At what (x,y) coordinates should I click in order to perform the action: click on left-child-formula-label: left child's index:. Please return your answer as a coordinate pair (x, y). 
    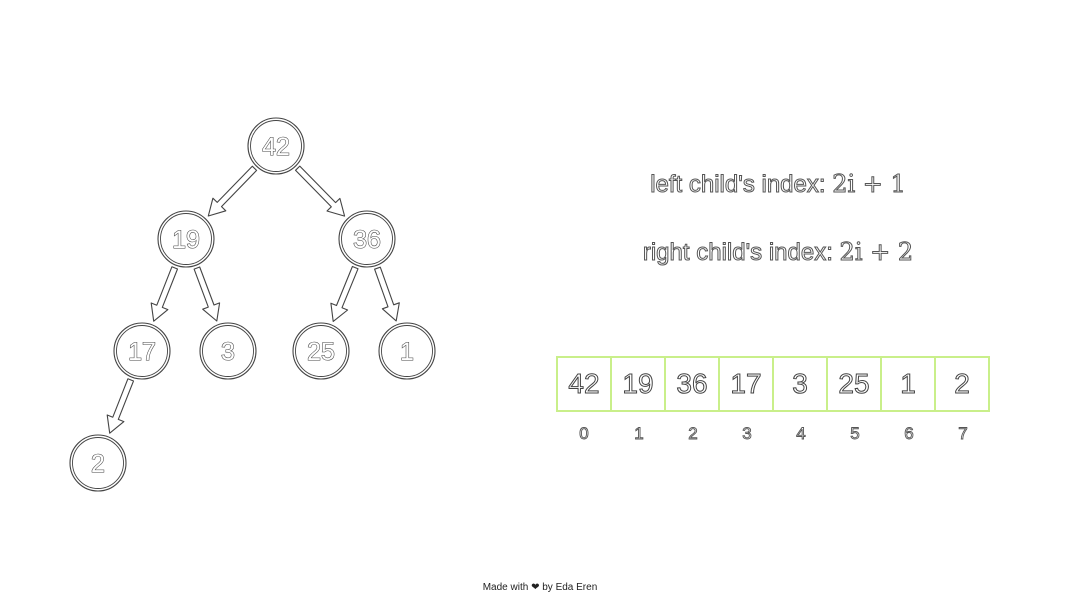
    Looking at the image, I should click on (741, 185).